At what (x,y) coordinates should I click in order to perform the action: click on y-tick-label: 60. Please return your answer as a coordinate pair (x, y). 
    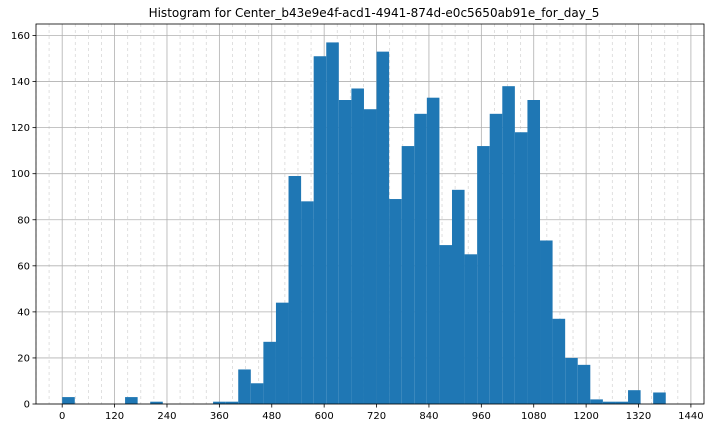
    Looking at the image, I should click on (23, 266).